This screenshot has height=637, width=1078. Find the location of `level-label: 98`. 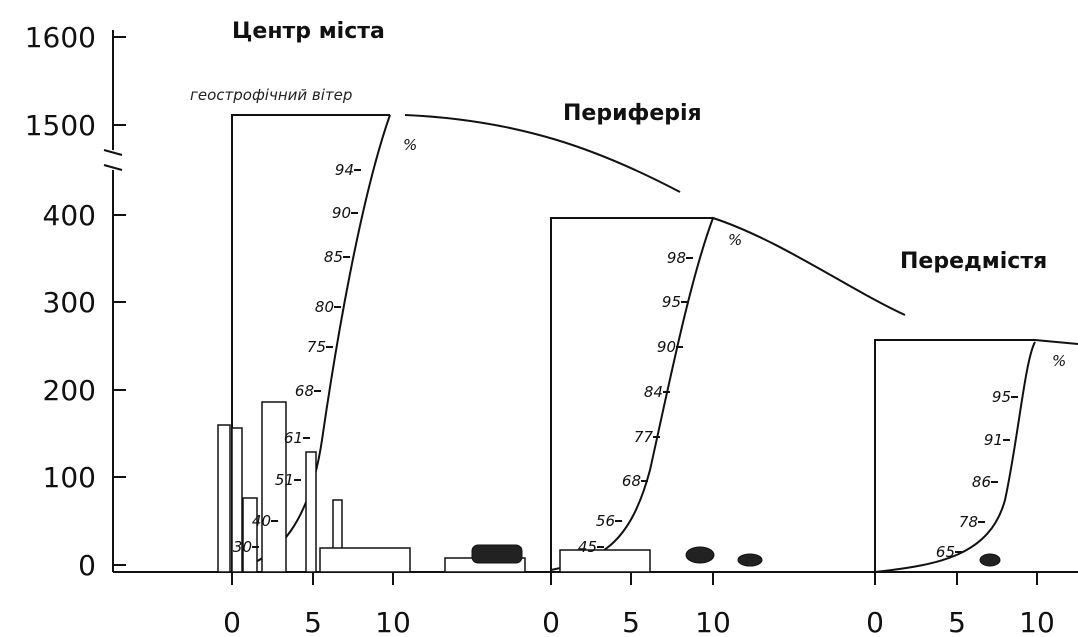

level-label: 98 is located at coordinates (676, 258).